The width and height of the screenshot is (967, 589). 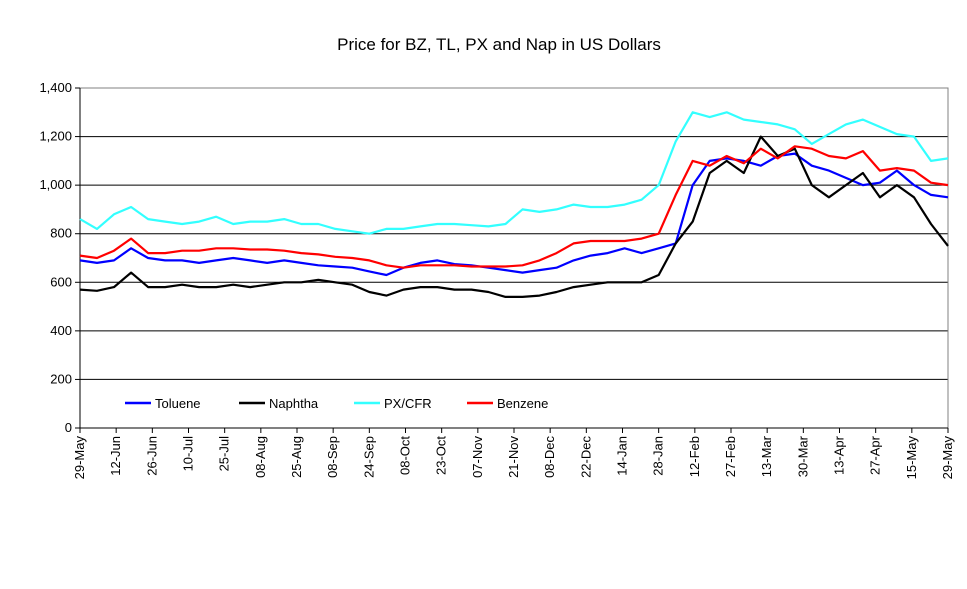 What do you see at coordinates (178, 403) in the screenshot?
I see `legend-label: Toluene` at bounding box center [178, 403].